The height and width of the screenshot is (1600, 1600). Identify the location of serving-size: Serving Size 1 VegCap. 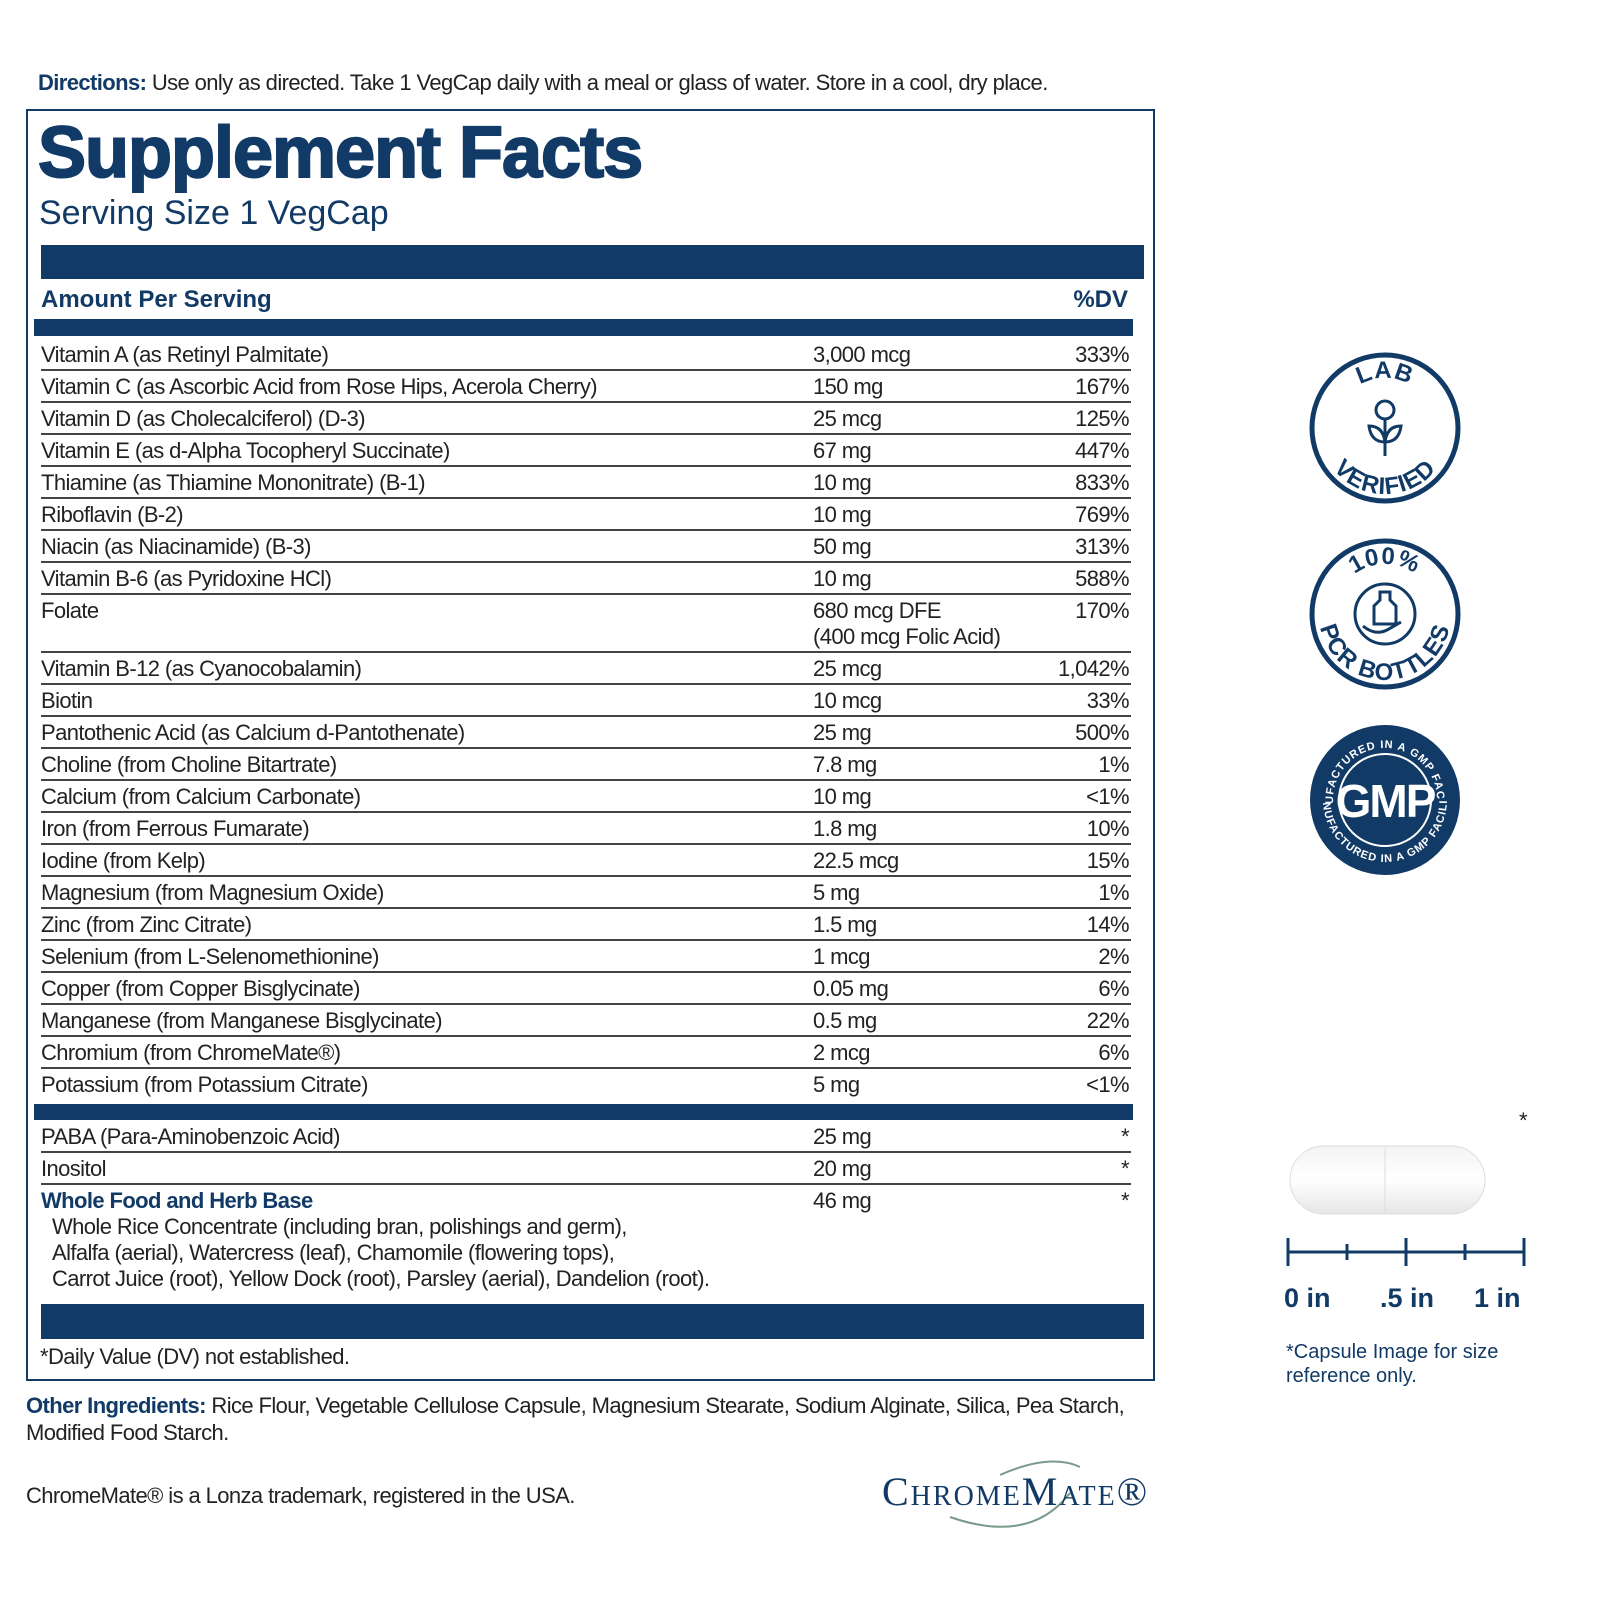
(214, 213).